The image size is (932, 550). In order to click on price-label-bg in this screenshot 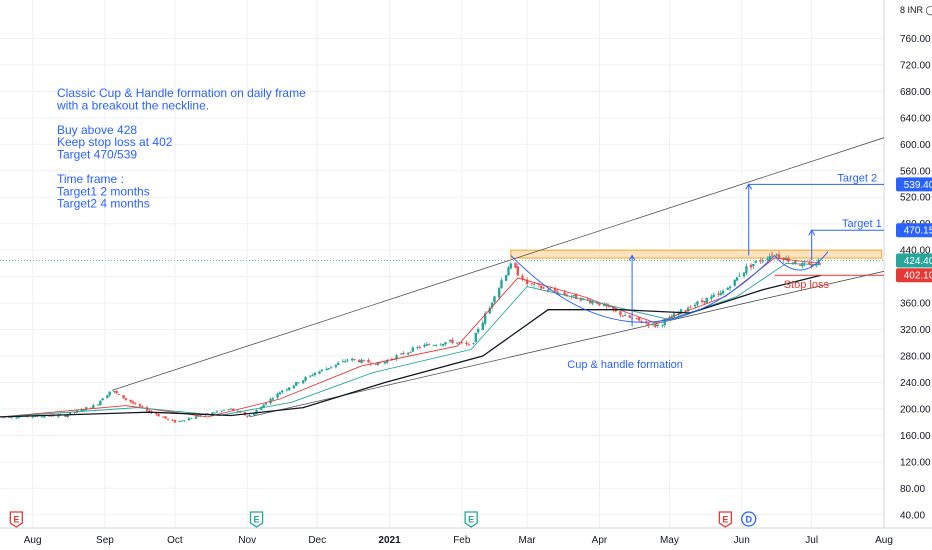, I will do `click(914, 275)`.